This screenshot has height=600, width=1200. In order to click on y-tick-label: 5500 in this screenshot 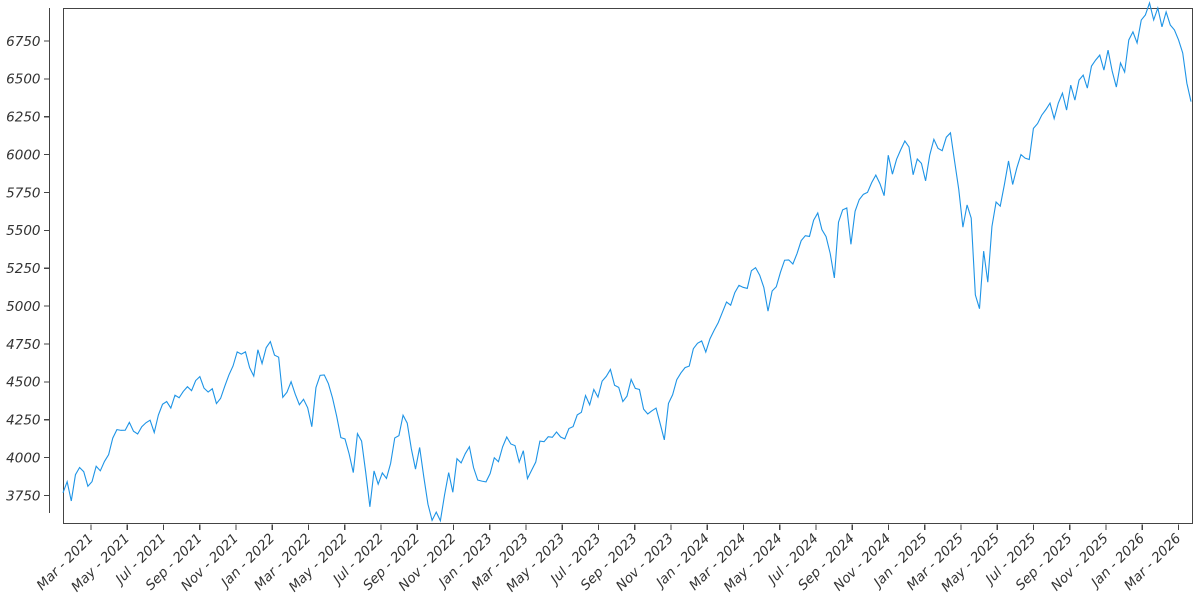, I will do `click(23, 231)`.